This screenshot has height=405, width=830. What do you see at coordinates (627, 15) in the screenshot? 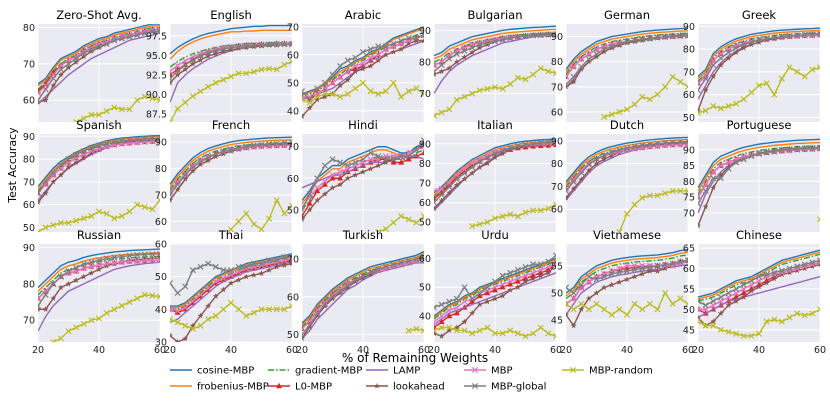
I see `panel-title: German` at bounding box center [627, 15].